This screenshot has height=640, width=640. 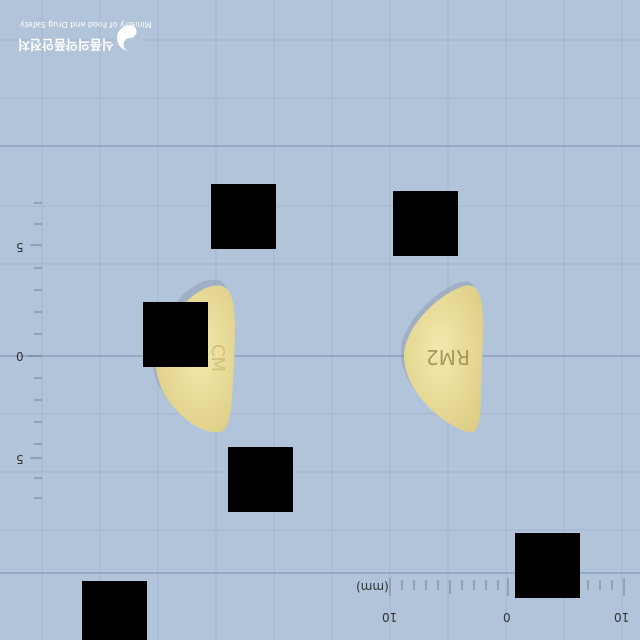 What do you see at coordinates (390, 617) in the screenshot?
I see `horizontal-scale-label-left: 10` at bounding box center [390, 617].